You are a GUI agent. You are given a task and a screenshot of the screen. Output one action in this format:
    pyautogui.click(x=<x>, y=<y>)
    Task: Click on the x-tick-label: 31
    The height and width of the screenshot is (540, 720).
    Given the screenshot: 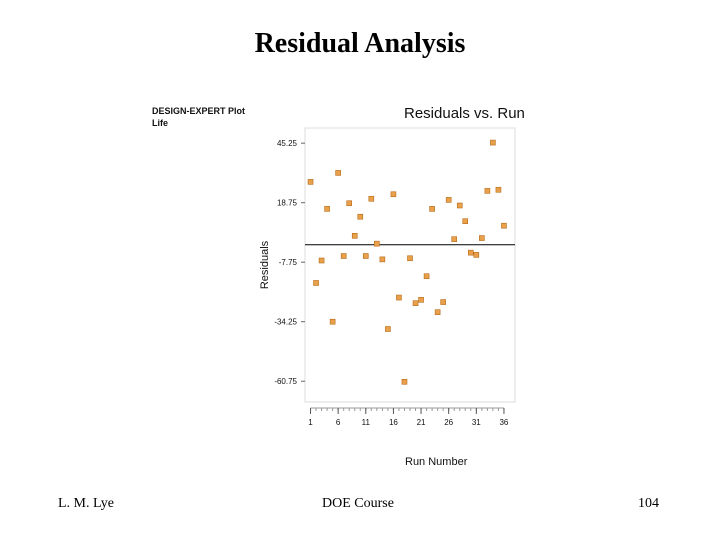 What is the action you would take?
    pyautogui.click(x=476, y=422)
    